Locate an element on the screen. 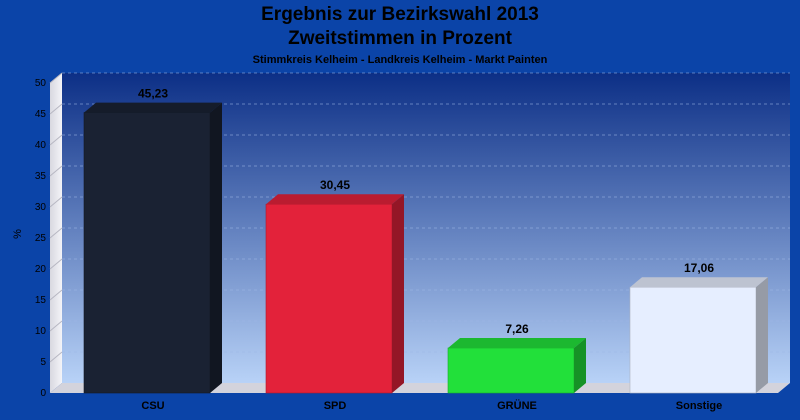 The image size is (800, 420). x-tick-label: Sonstige is located at coordinates (699, 406).